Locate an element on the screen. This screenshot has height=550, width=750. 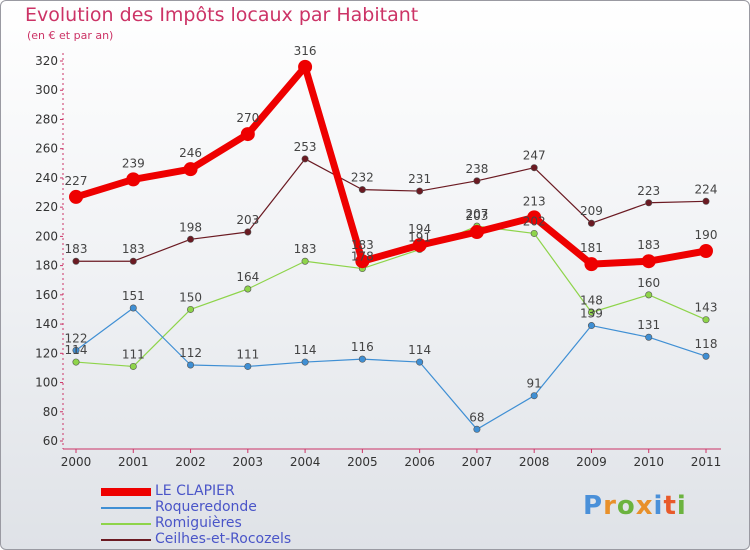
logo-letter: i is located at coordinates (658, 506).